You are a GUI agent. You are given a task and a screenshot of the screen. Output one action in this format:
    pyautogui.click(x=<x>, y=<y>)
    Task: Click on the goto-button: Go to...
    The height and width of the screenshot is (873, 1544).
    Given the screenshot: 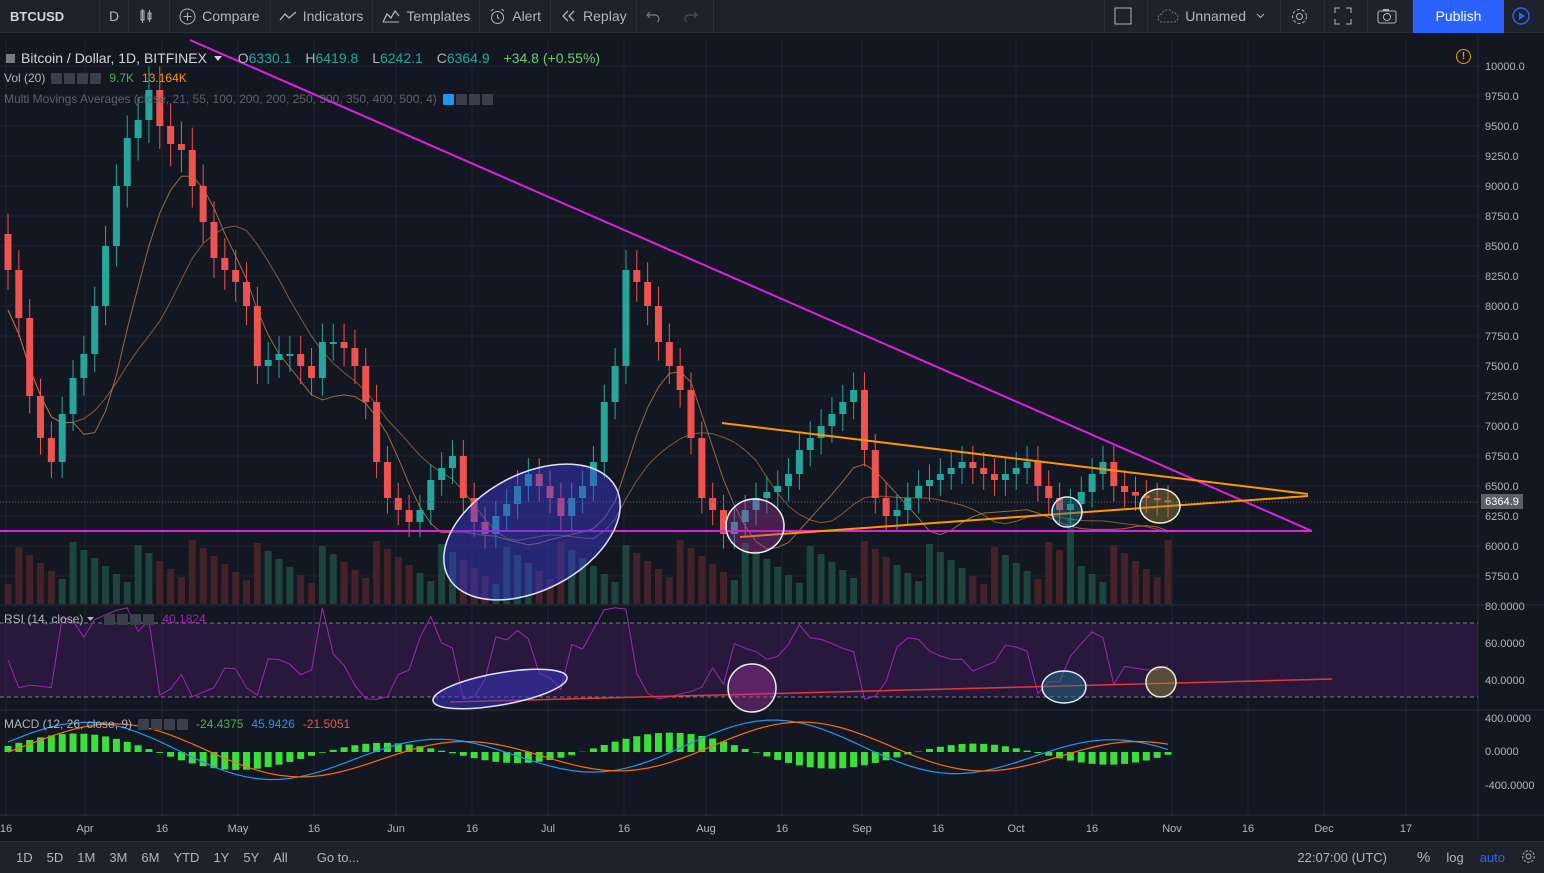 What is the action you would take?
    pyautogui.click(x=338, y=857)
    